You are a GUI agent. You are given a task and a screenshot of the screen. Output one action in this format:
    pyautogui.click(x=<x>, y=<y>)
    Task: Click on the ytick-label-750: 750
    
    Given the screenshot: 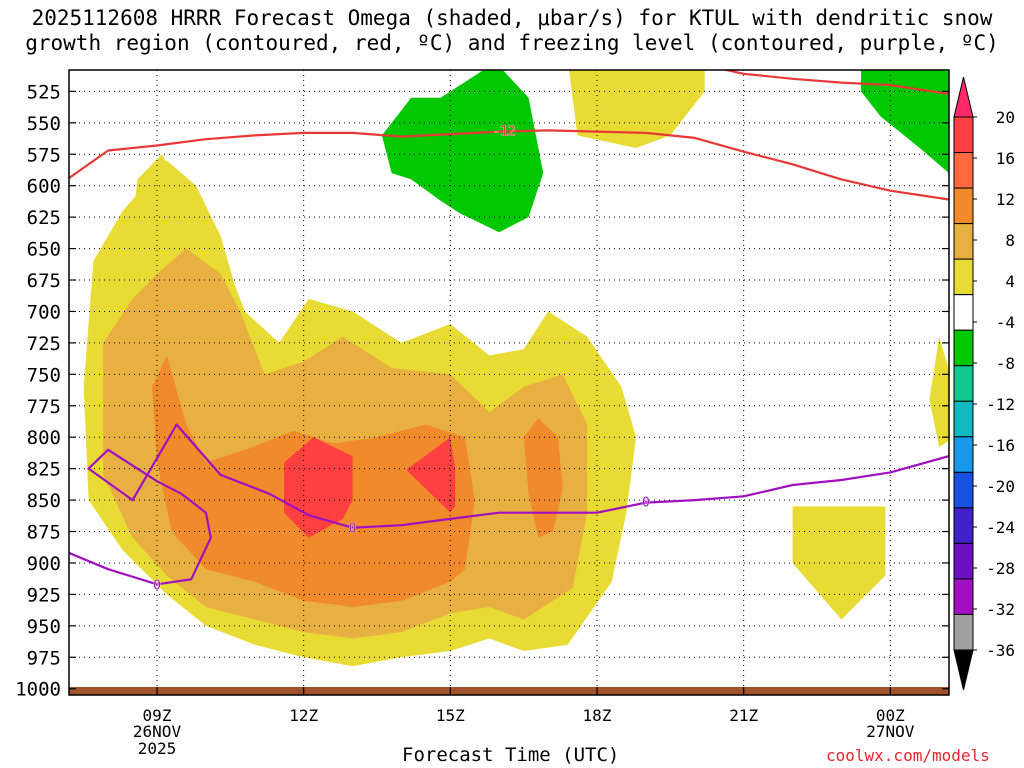 What is the action you would take?
    pyautogui.click(x=44, y=375)
    